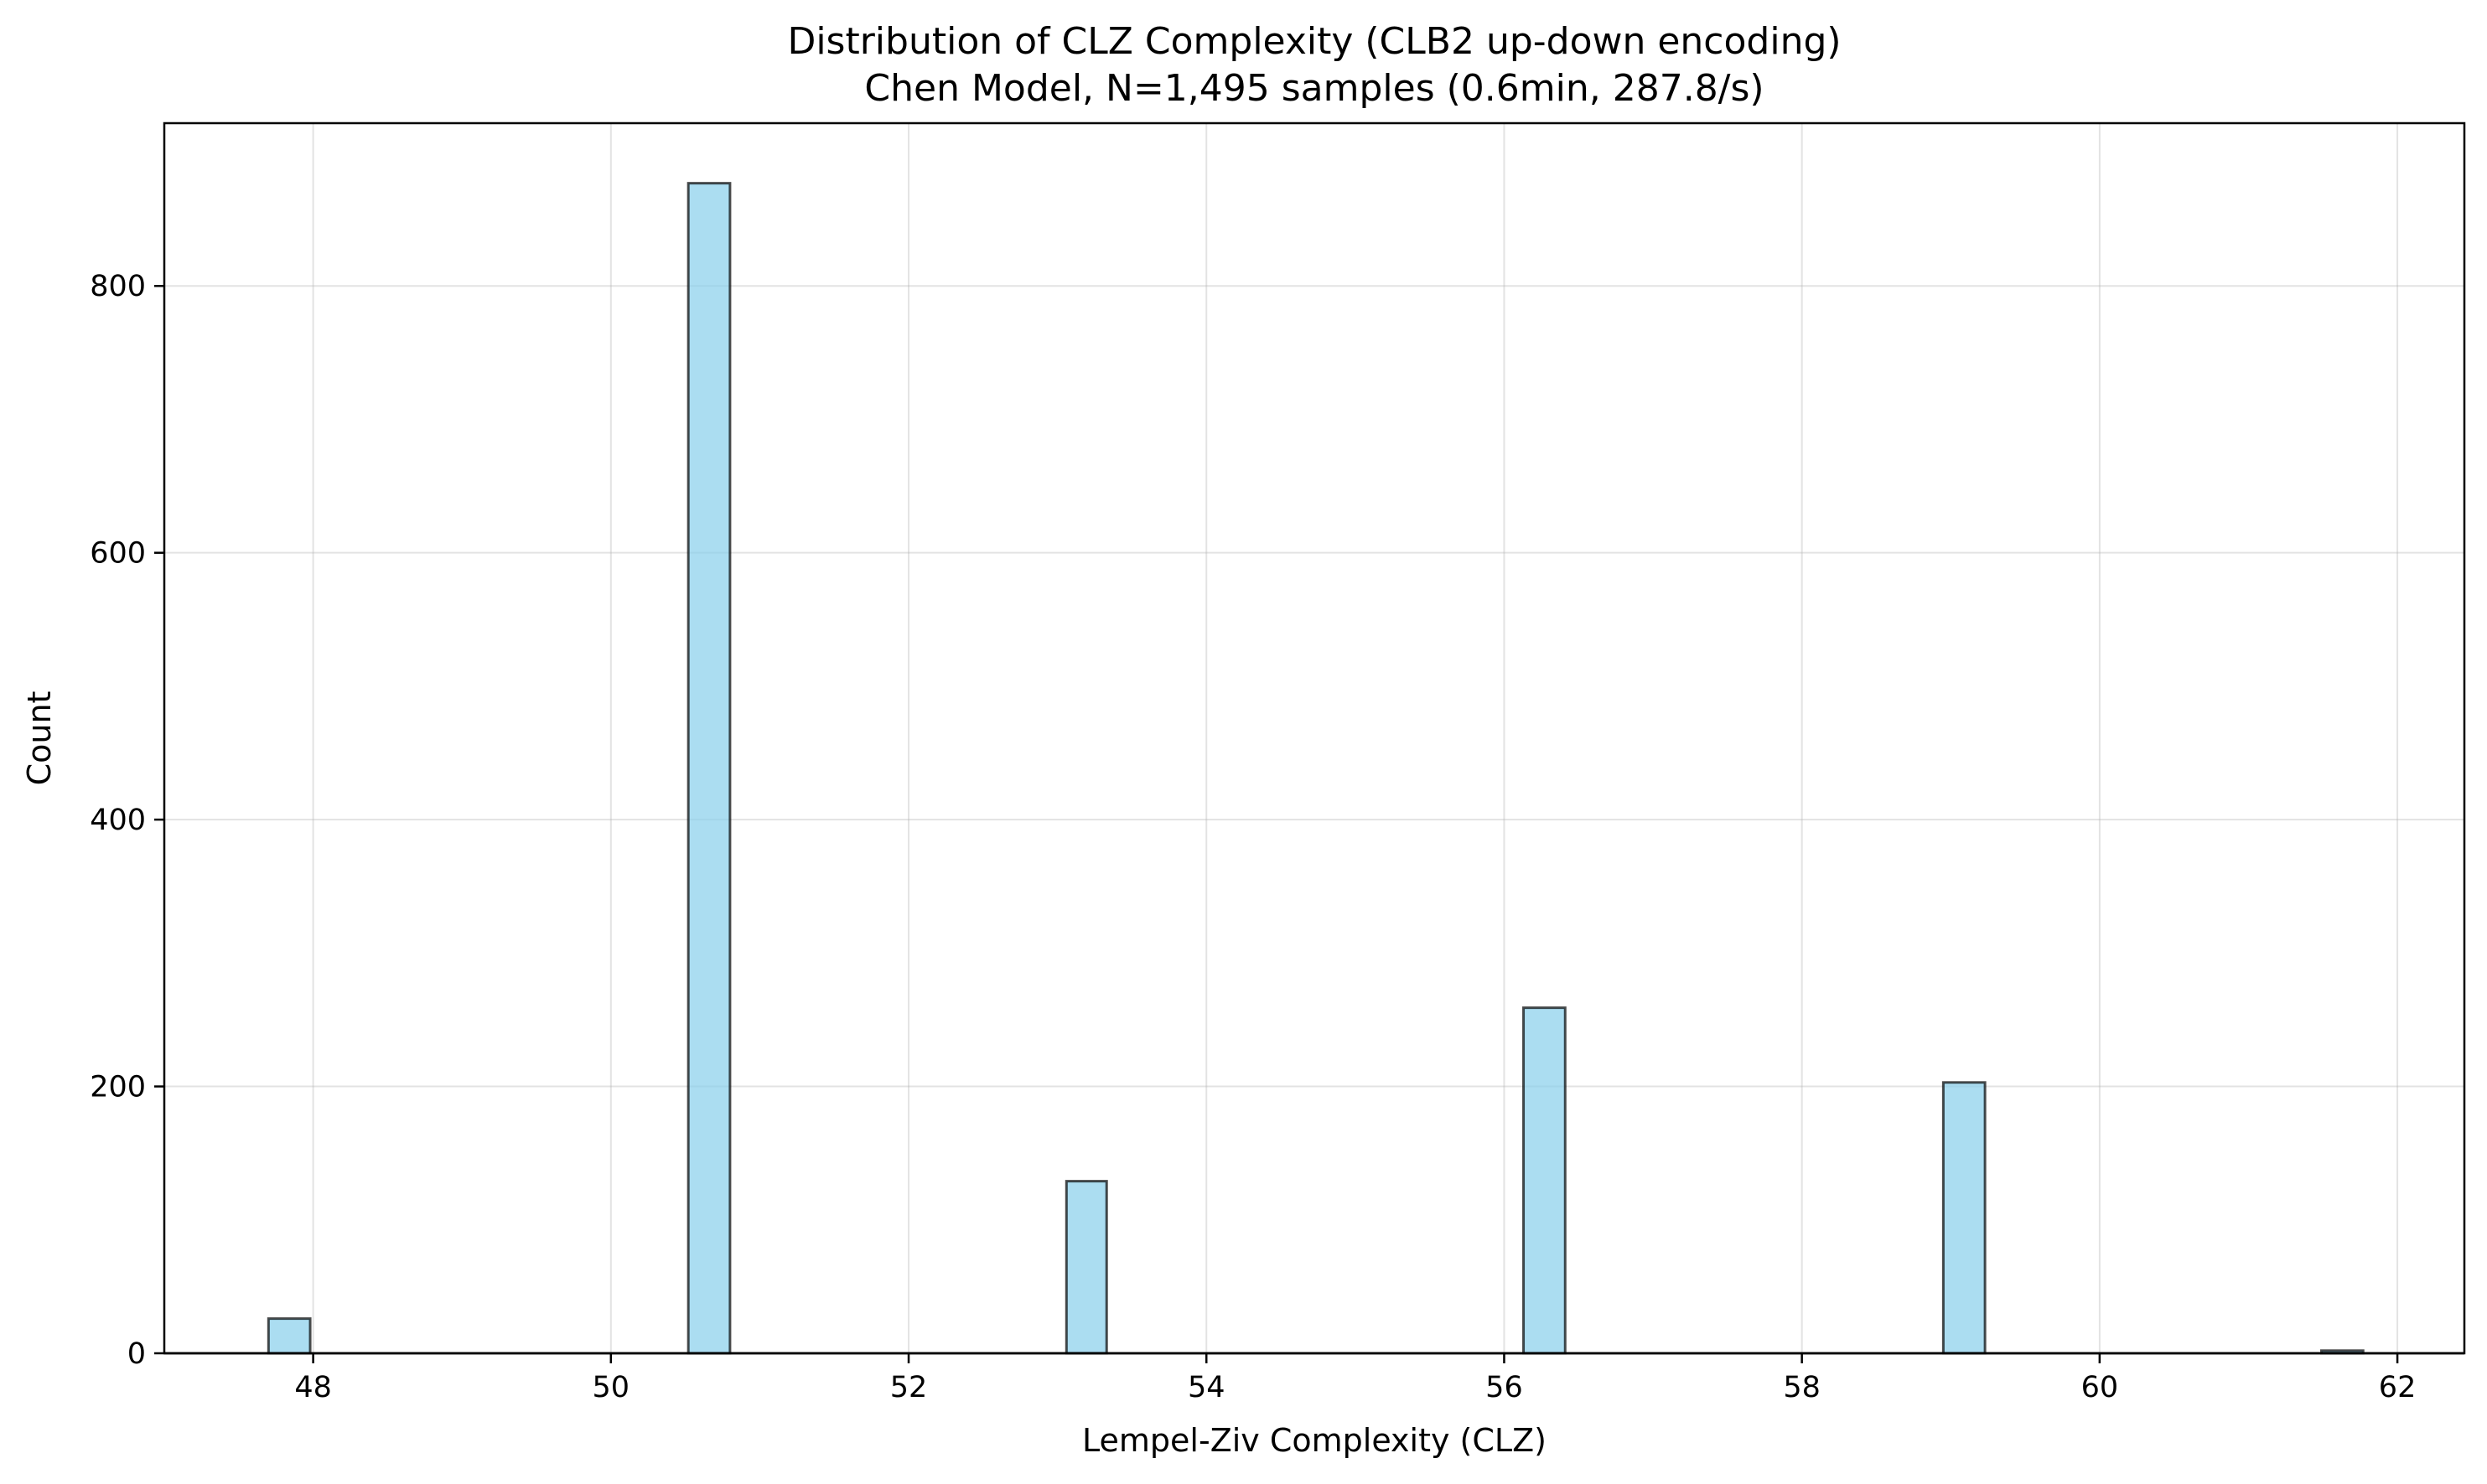  Describe the element at coordinates (1314, 1440) in the screenshot. I see `x-axis-label: Lempel-Ziv Complexity (CLZ)` at that location.